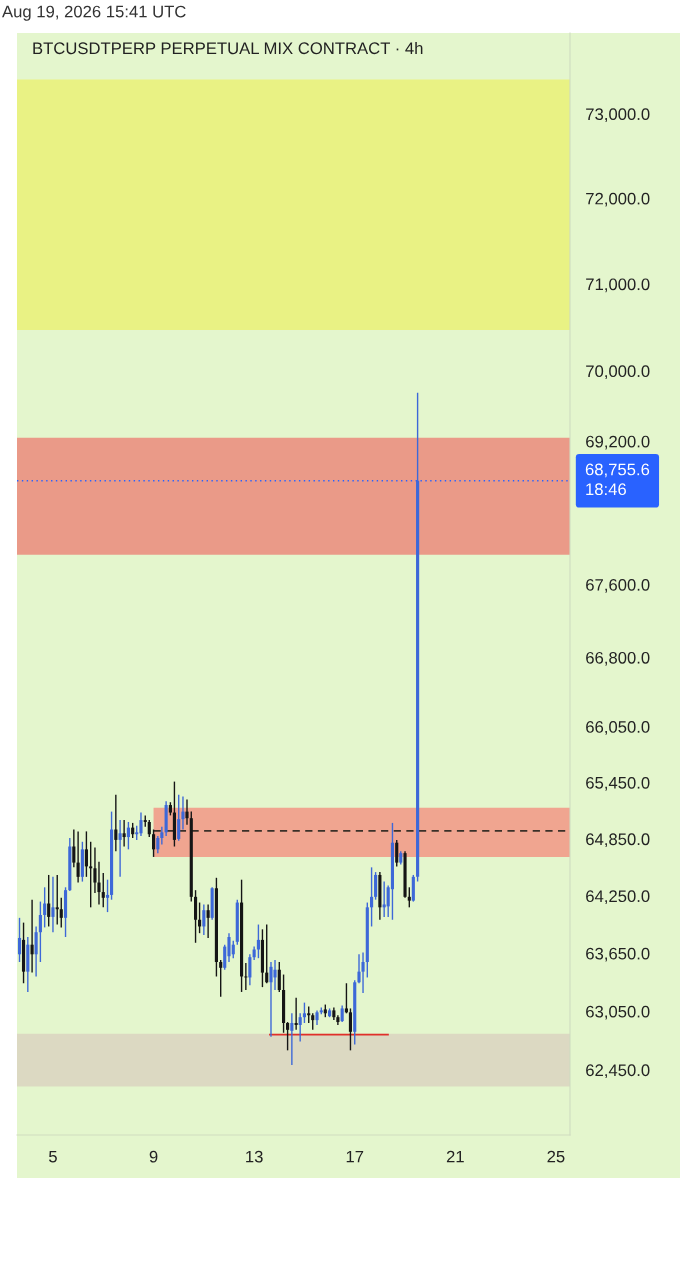 Image resolution: width=695 pixels, height=1280 pixels. I want to click on y-tick-label: 67,600.0, so click(618, 585).